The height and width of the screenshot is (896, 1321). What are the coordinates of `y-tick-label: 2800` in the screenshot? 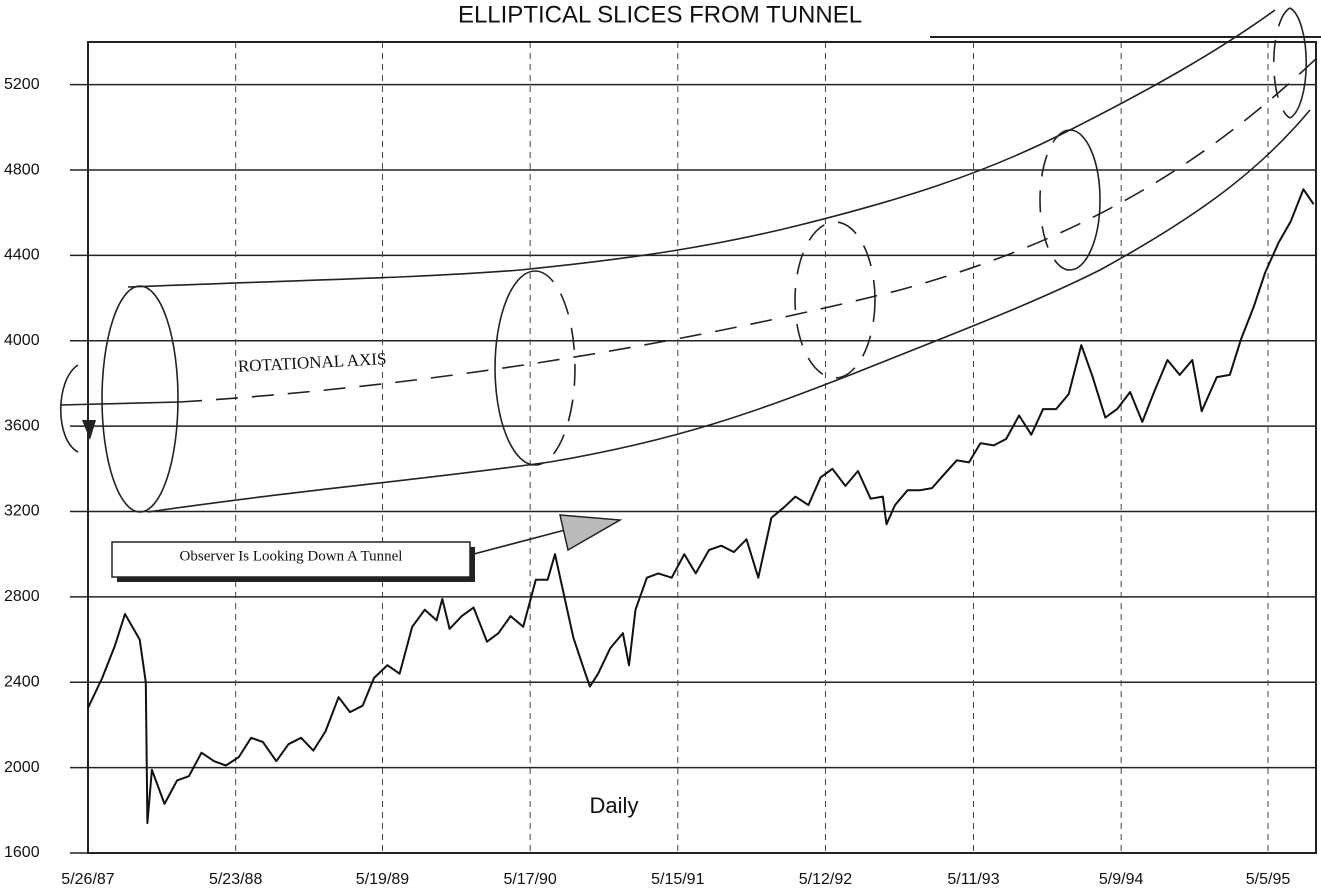 It's located at (22, 596).